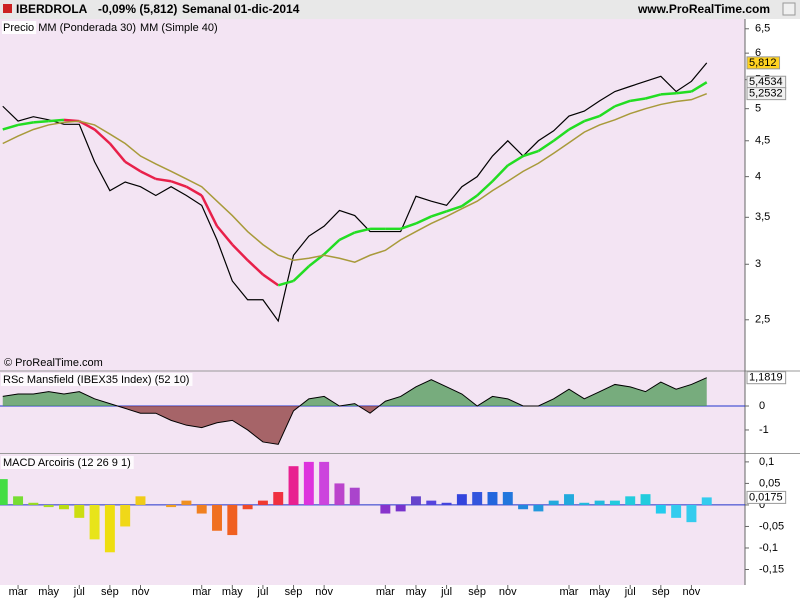 This screenshot has width=800, height=600. What do you see at coordinates (762, 29) in the screenshot?
I see `y-tick-label: 6,5` at bounding box center [762, 29].